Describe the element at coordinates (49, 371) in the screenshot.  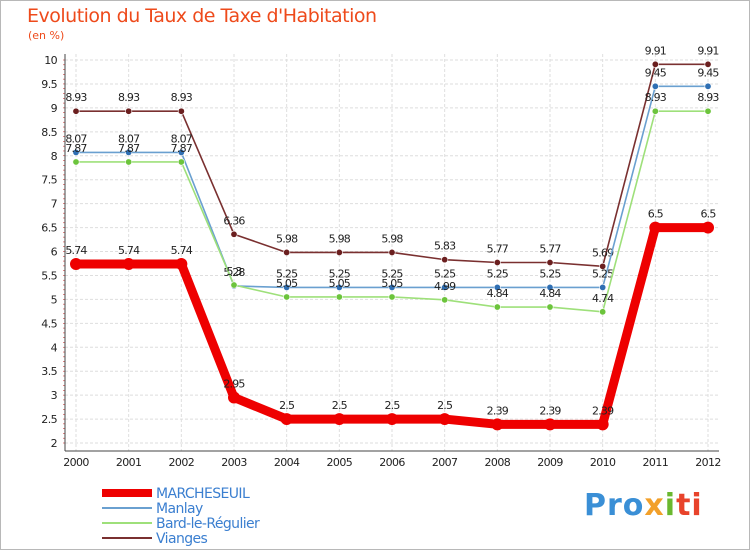
I see `y-tick-label: 3.5` at that location.